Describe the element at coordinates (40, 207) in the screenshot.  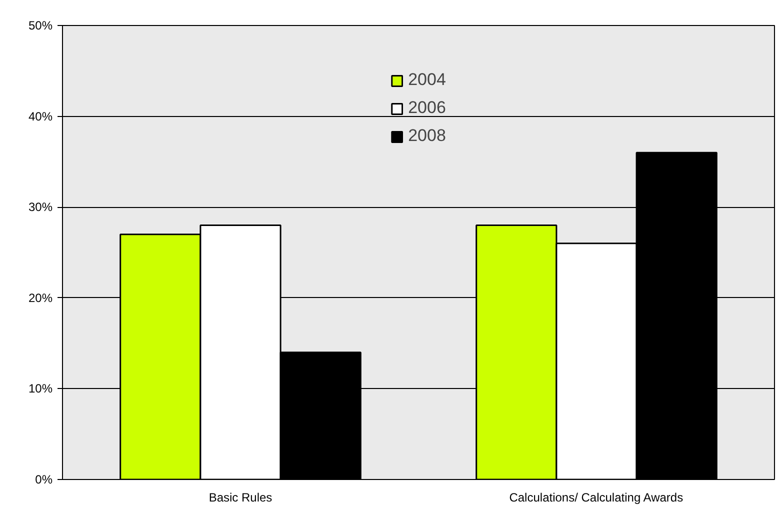
I see `y-tick-label: 30%` at that location.